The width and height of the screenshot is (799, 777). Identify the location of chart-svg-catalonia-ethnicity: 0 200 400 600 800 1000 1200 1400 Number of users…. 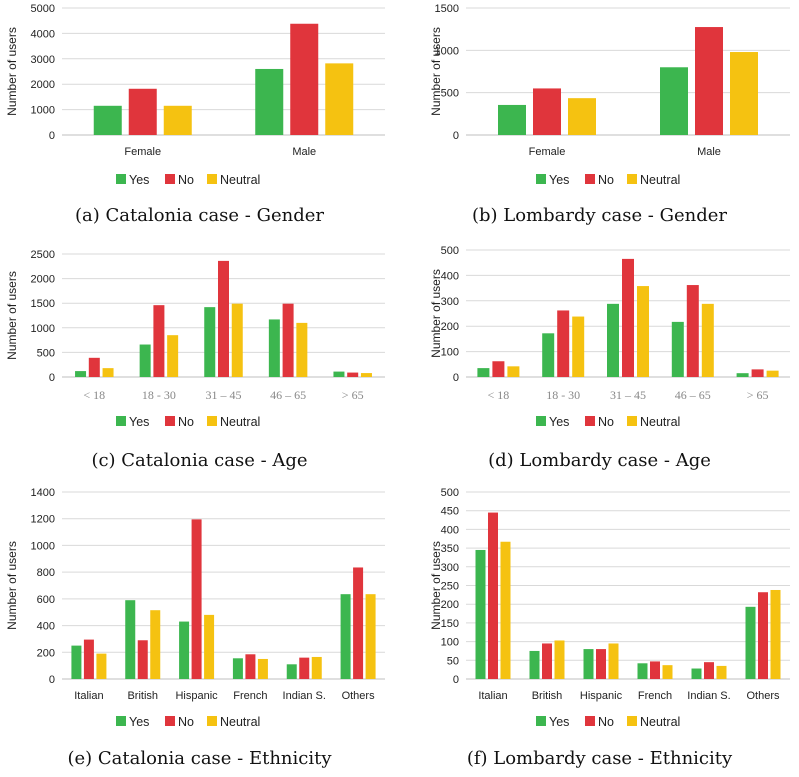
(195, 608).